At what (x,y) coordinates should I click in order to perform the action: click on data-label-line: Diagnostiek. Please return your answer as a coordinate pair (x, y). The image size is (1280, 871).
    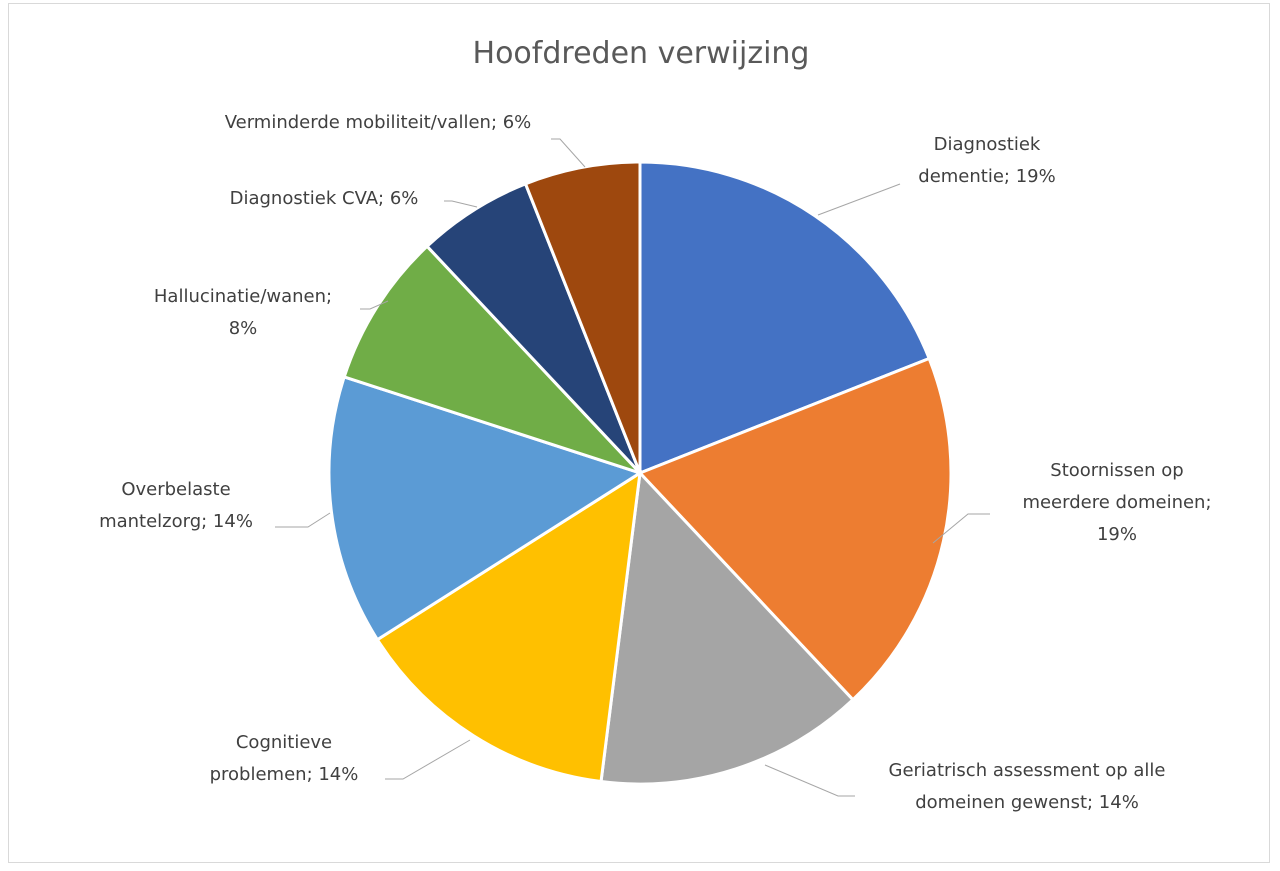
    Looking at the image, I should click on (987, 144).